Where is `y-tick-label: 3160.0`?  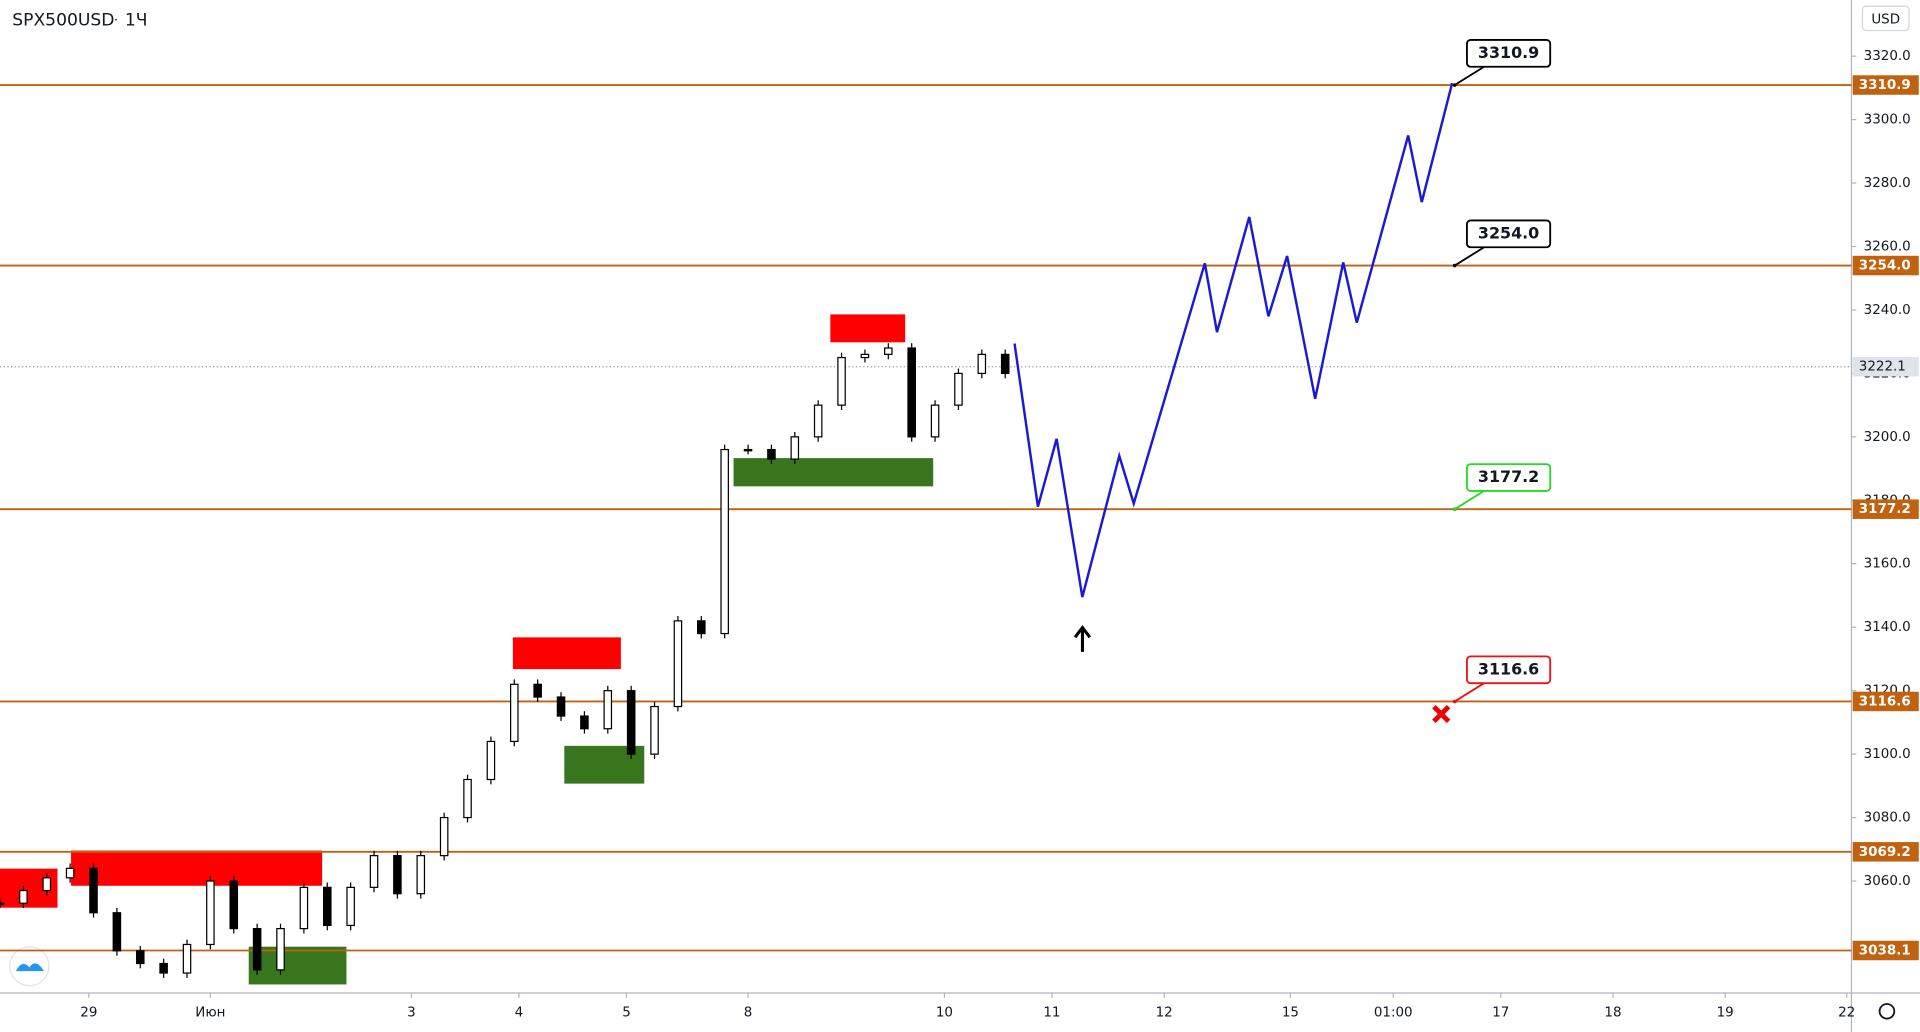 y-tick-label: 3160.0 is located at coordinates (1887, 564).